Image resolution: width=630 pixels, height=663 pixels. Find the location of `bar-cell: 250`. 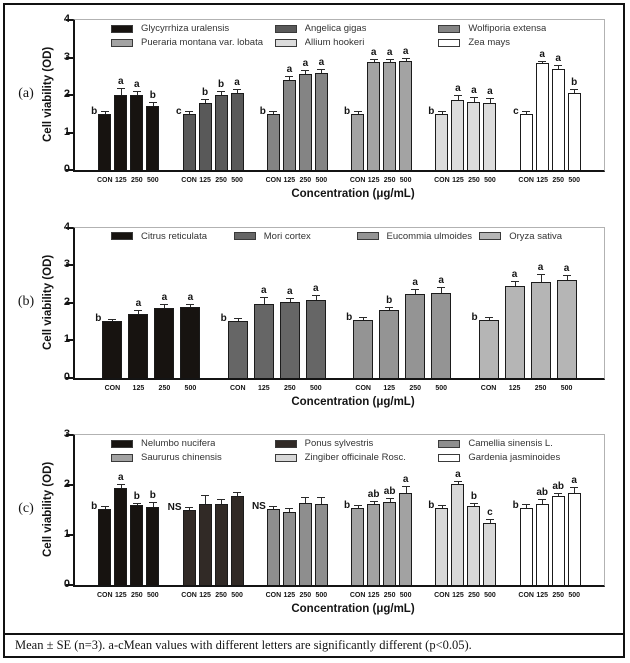

bar-cell: 250 is located at coordinates (305, 547).